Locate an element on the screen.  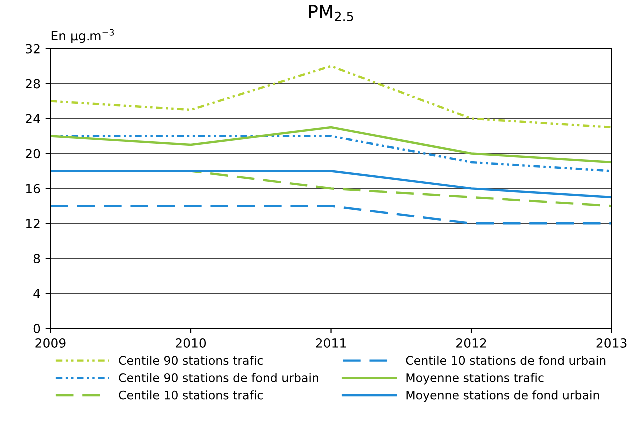
y-tick-label: 12 is located at coordinates (33, 223).